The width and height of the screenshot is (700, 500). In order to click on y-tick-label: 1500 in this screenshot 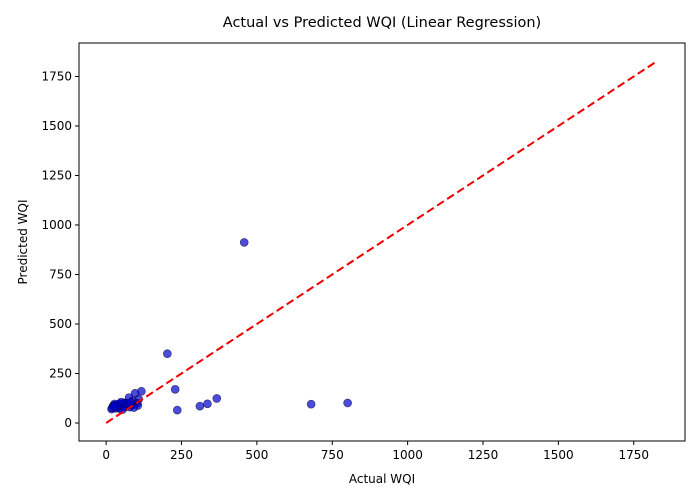, I will do `click(56, 126)`.